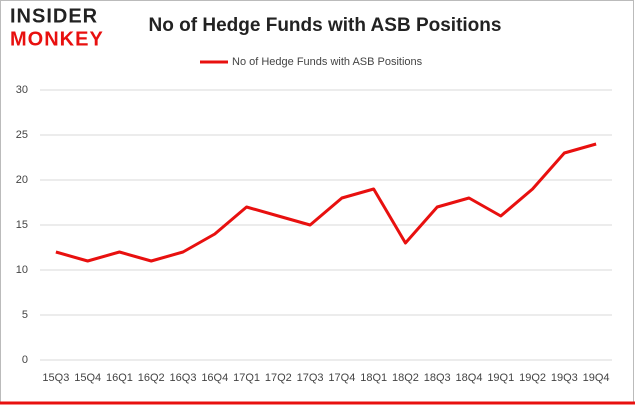 The image size is (635, 405). Describe the element at coordinates (22, 180) in the screenshot. I see `y-tick-label: 20` at that location.